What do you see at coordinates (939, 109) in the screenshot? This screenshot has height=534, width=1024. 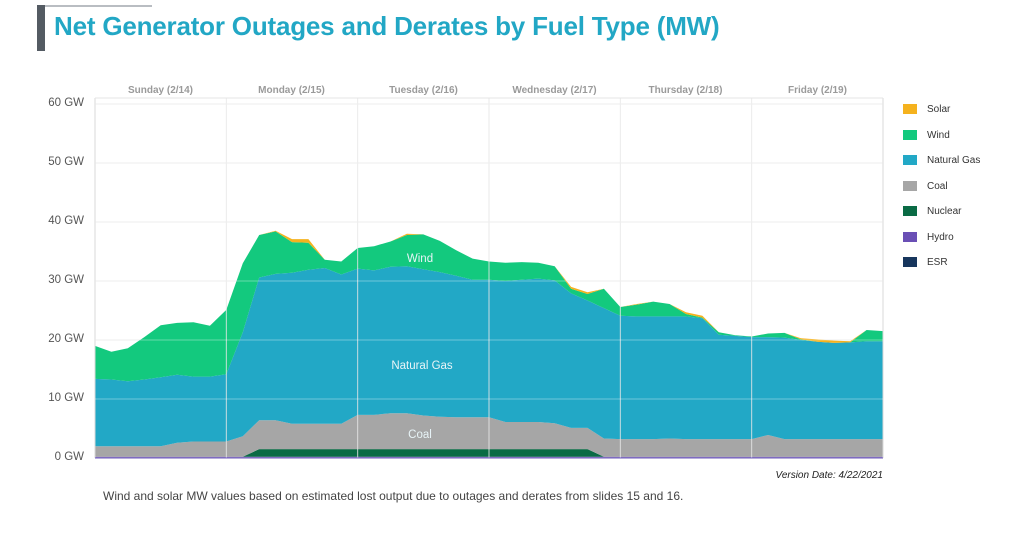 I see `legend-label: Solar` at bounding box center [939, 109].